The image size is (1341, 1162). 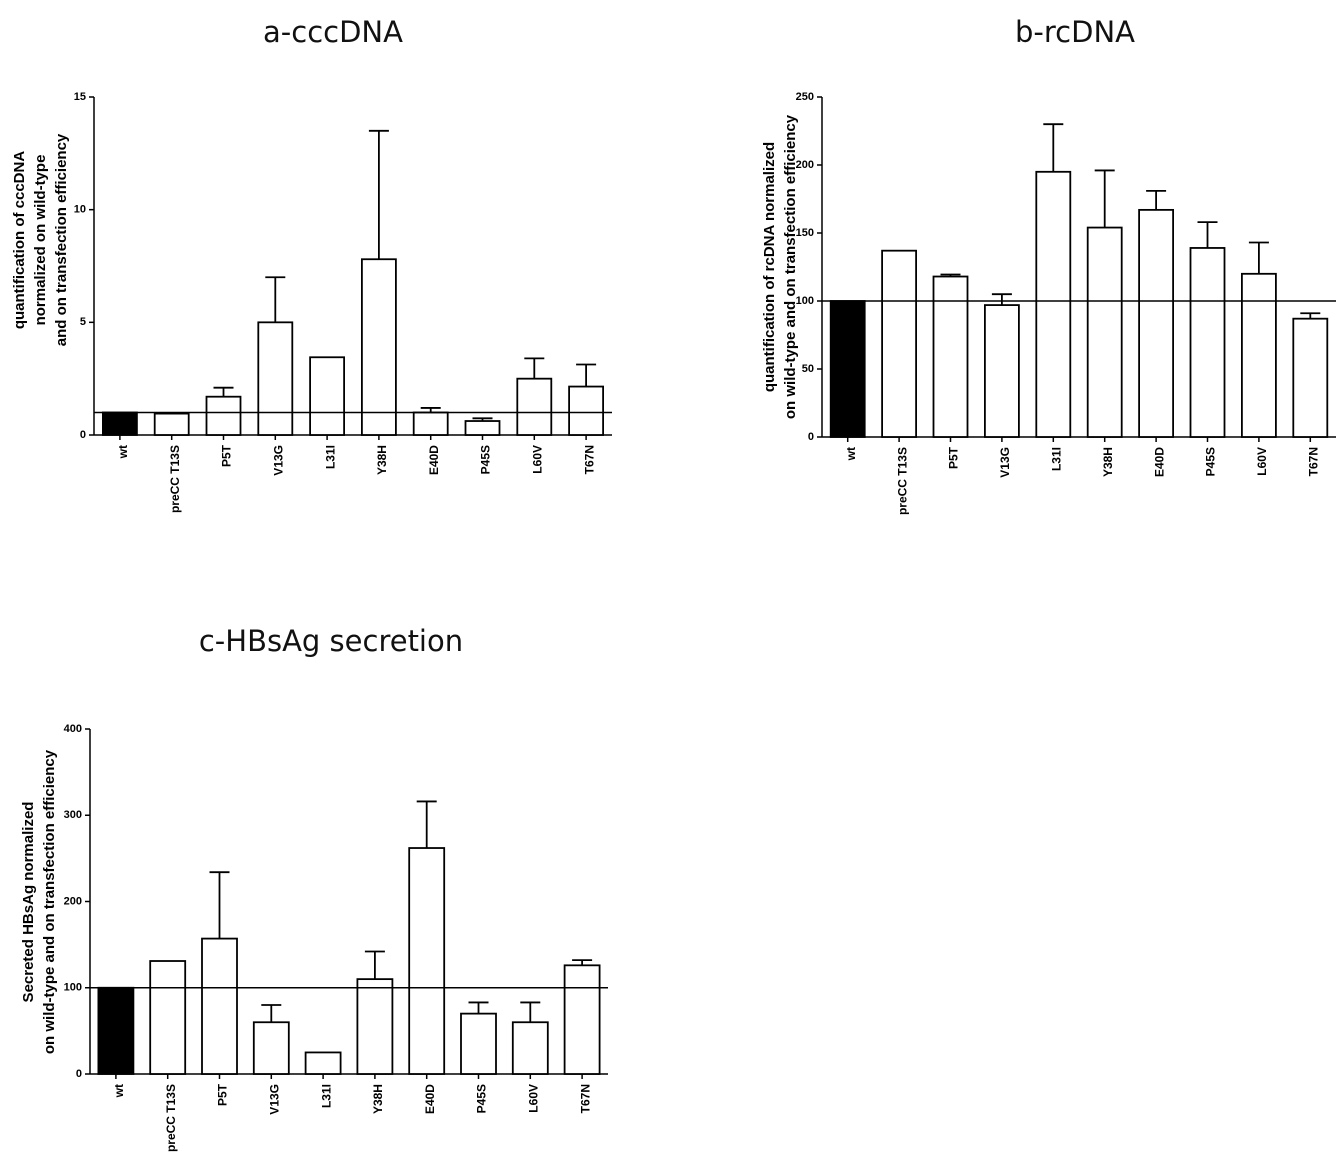 What do you see at coordinates (769, 267) in the screenshot?
I see `y-axis-label: quantification of rcDNA normalized` at bounding box center [769, 267].